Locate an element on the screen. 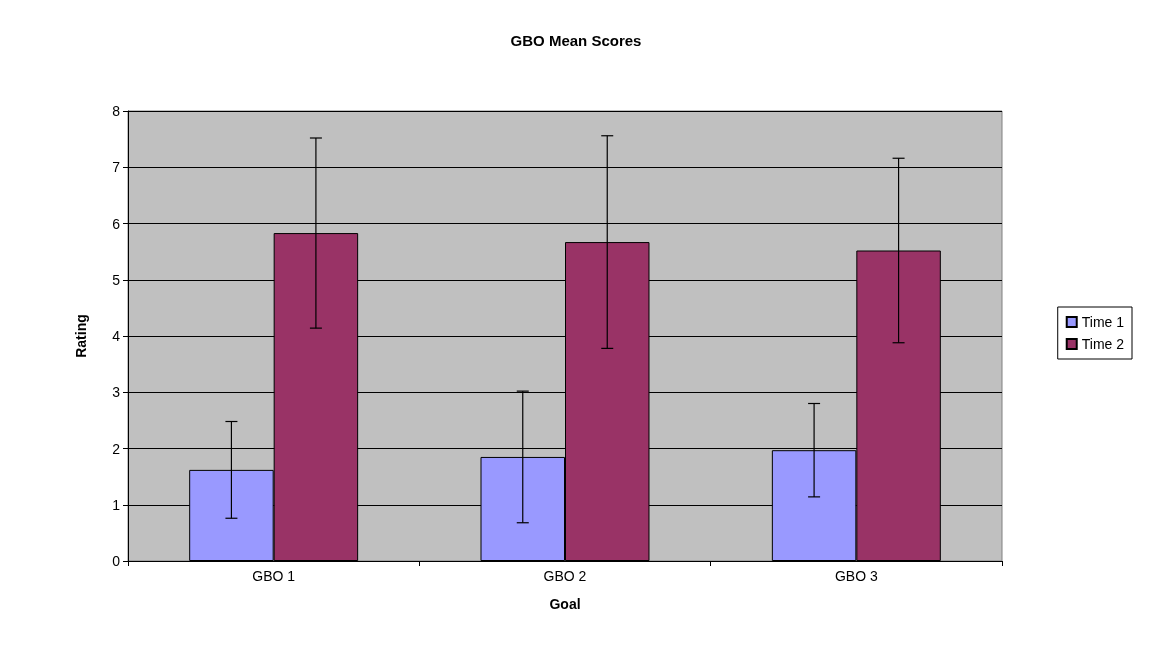 This screenshot has height=666, width=1152. y-axis-title: Rating is located at coordinates (81, 336).